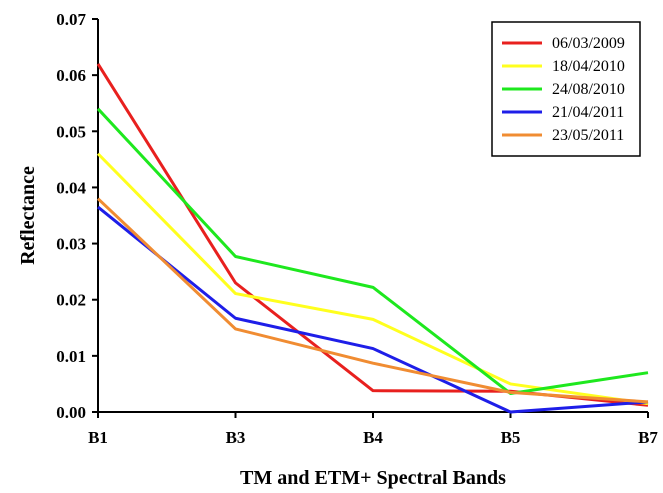  I want to click on legend-label: 23/05/2011, so click(588, 135).